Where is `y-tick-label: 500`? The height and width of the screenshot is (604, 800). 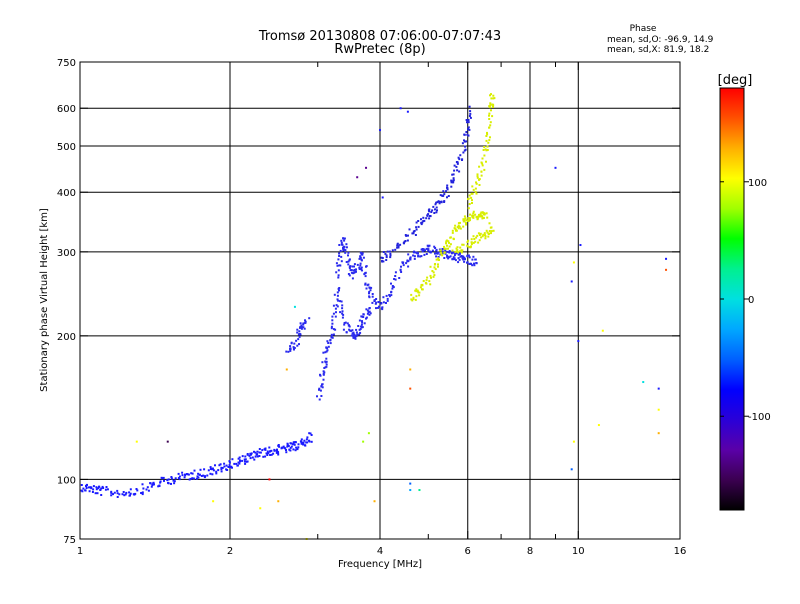 y-tick-label: 500 is located at coordinates (66, 147).